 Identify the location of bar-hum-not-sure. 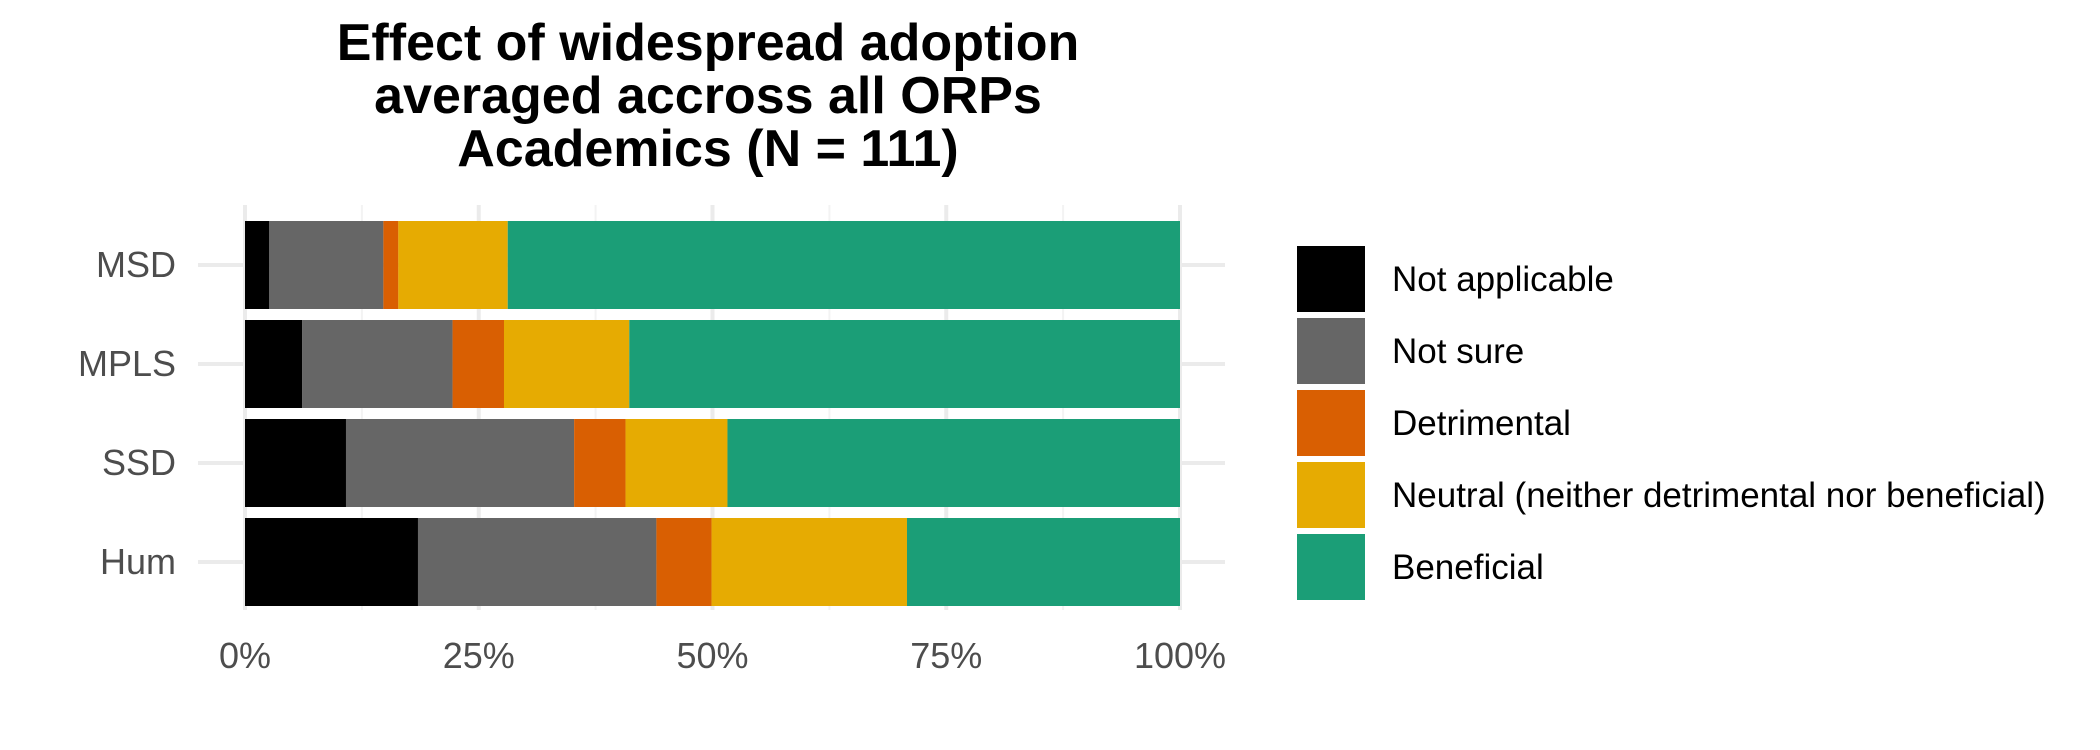
(537, 562).